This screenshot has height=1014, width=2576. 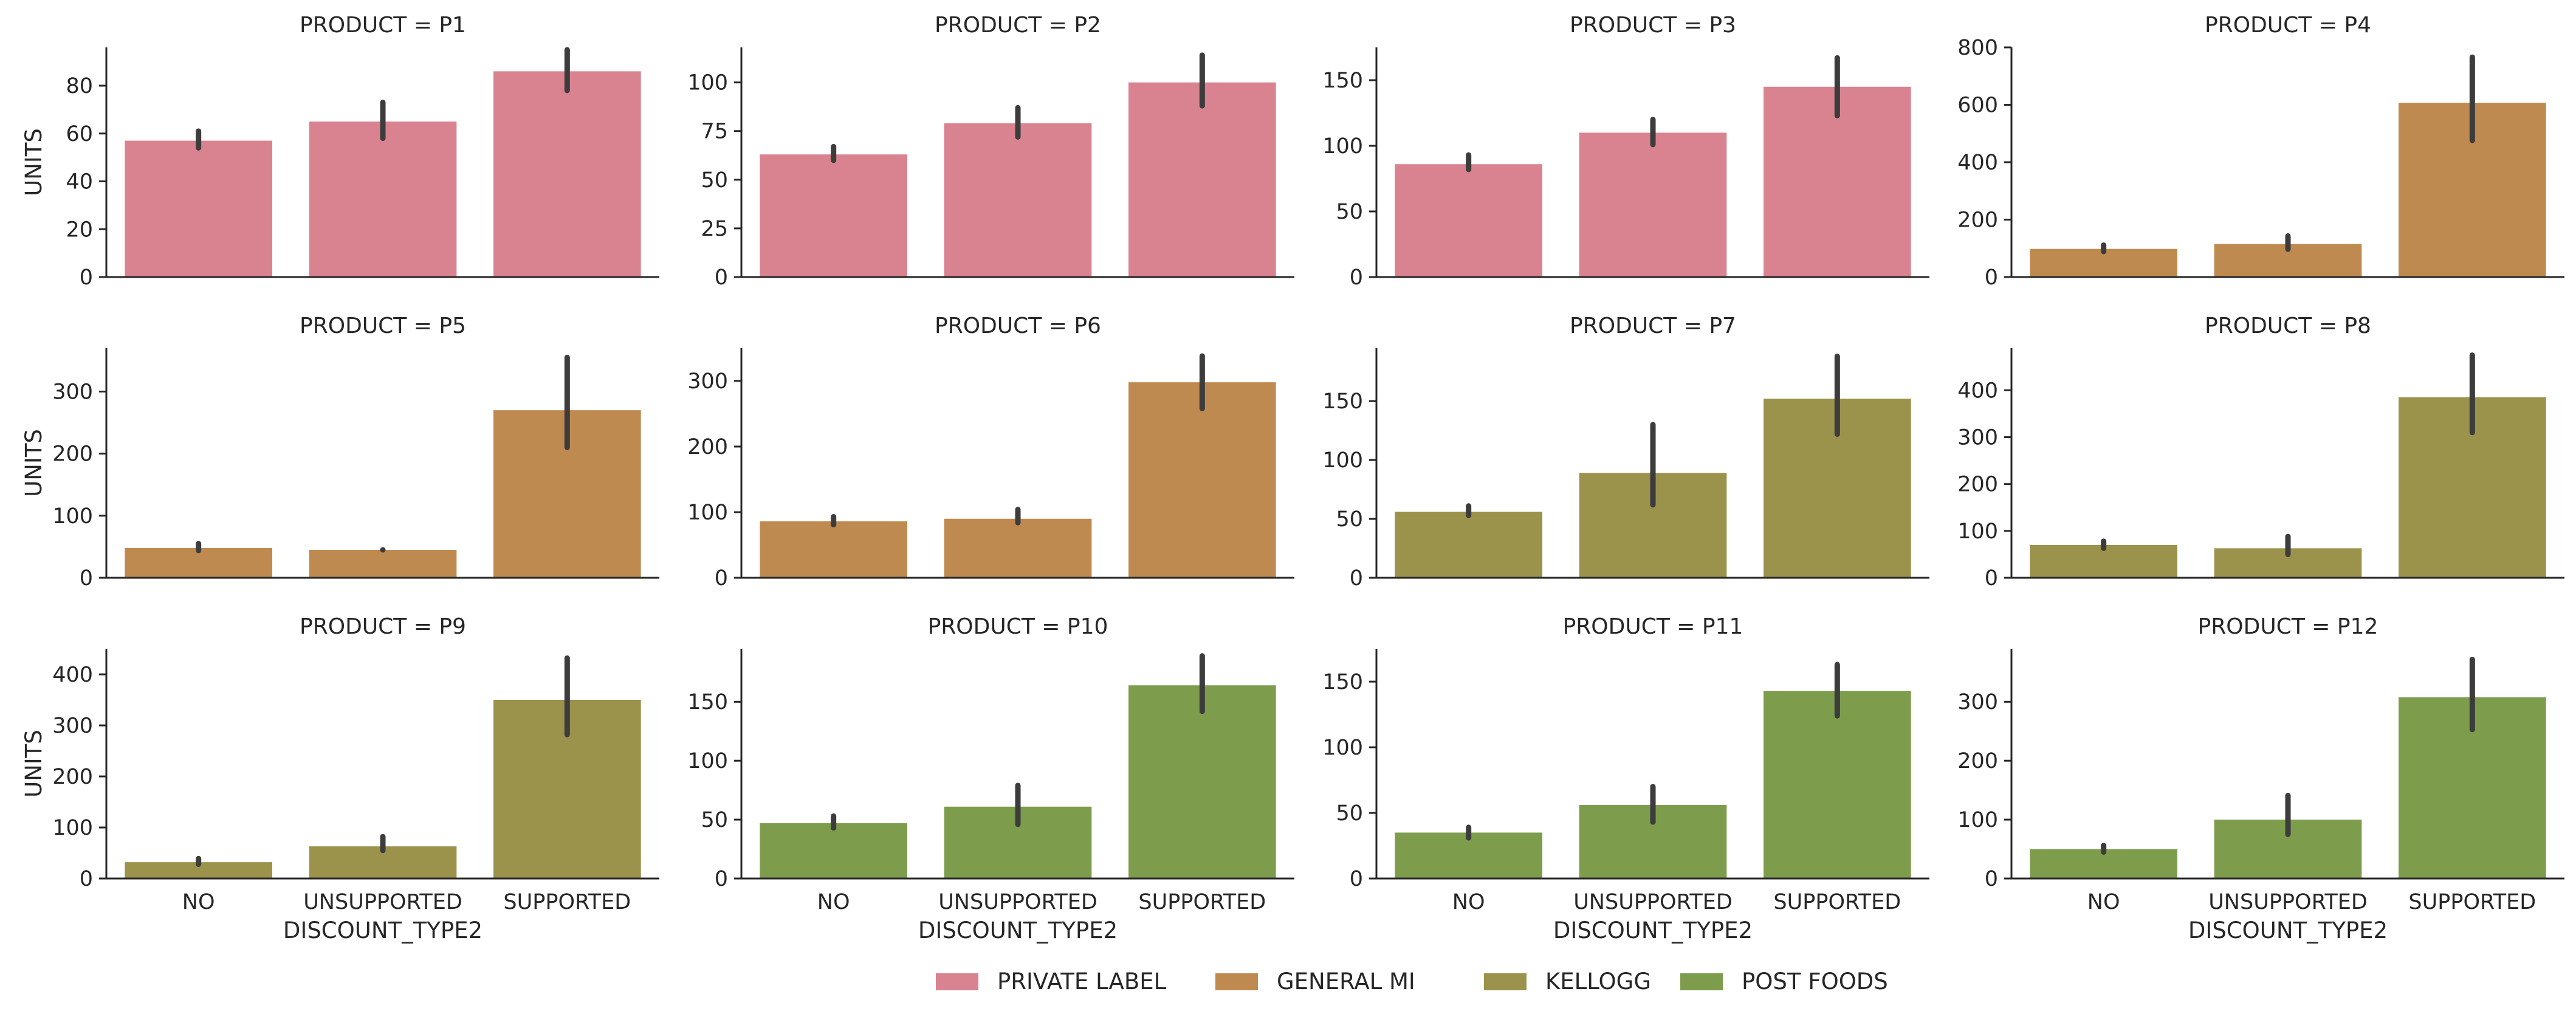 I want to click on facet-title: PRODUCT = P1, so click(x=383, y=26).